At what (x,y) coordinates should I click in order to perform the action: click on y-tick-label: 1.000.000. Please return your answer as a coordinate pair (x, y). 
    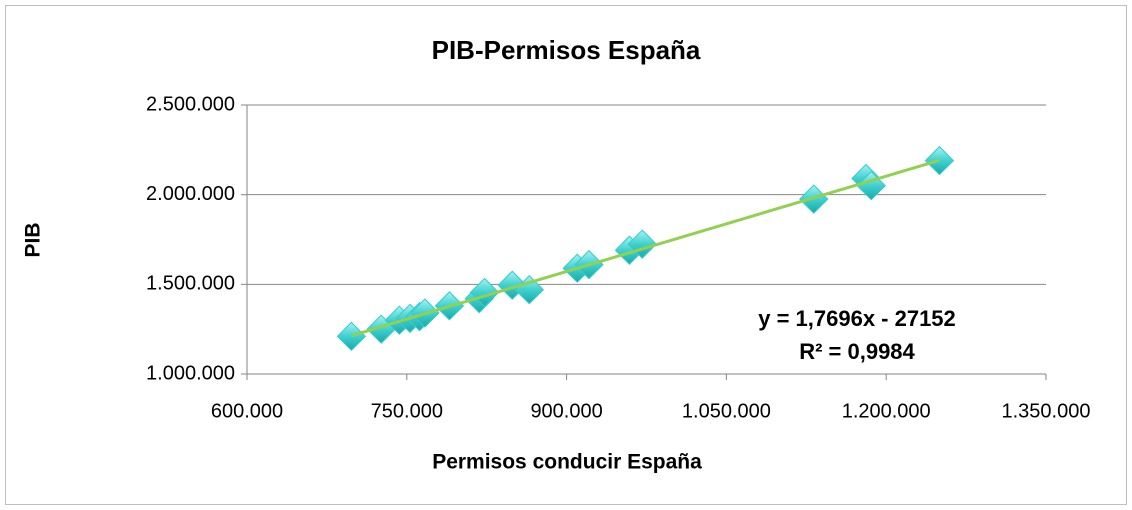
    Looking at the image, I should click on (190, 373).